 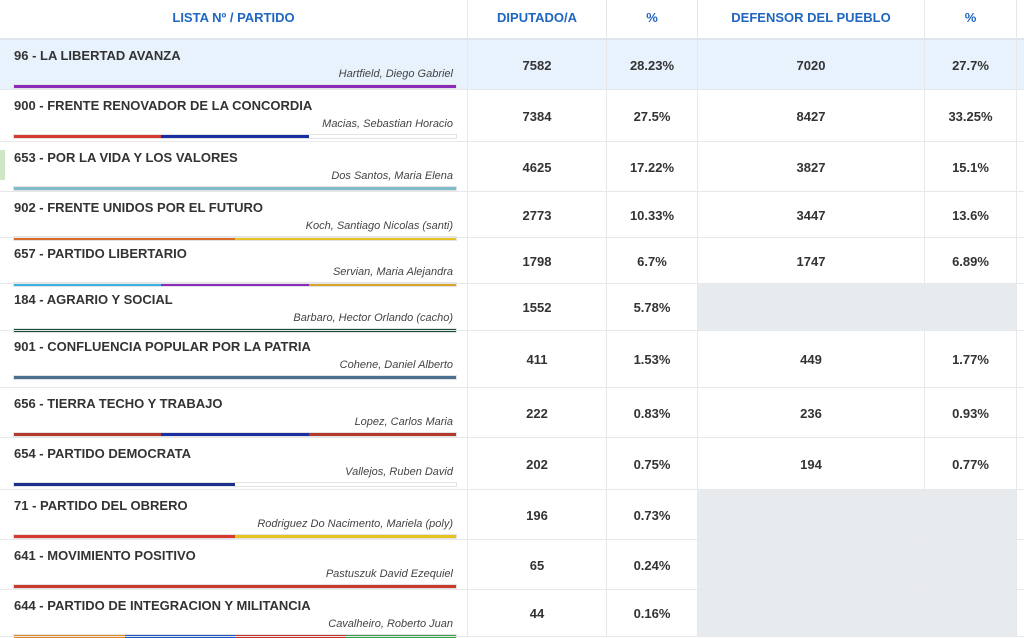 What do you see at coordinates (537, 359) in the screenshot?
I see `deputy-votes: 411` at bounding box center [537, 359].